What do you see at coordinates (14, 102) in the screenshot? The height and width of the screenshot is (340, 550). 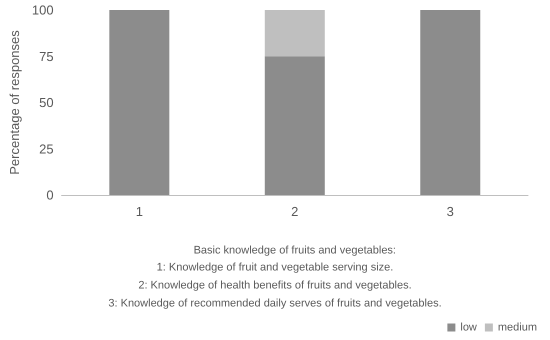 I see `y-axis-title: Percentage of responses` at bounding box center [14, 102].